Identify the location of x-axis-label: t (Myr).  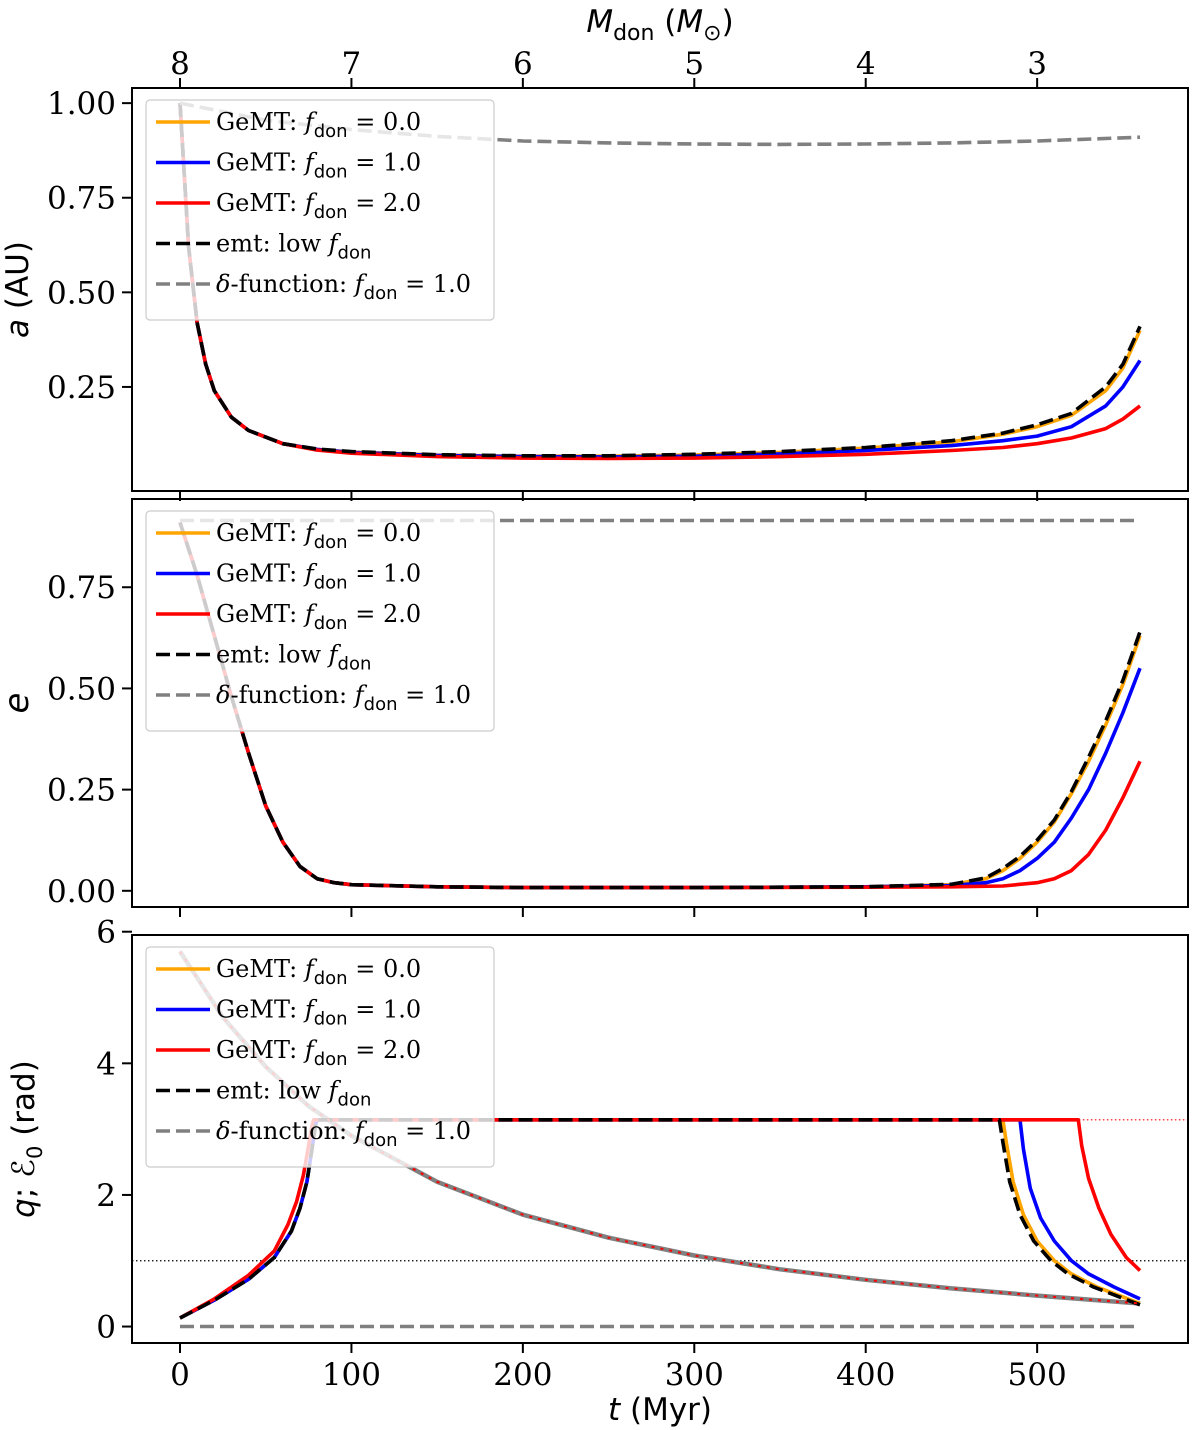
(660, 1410).